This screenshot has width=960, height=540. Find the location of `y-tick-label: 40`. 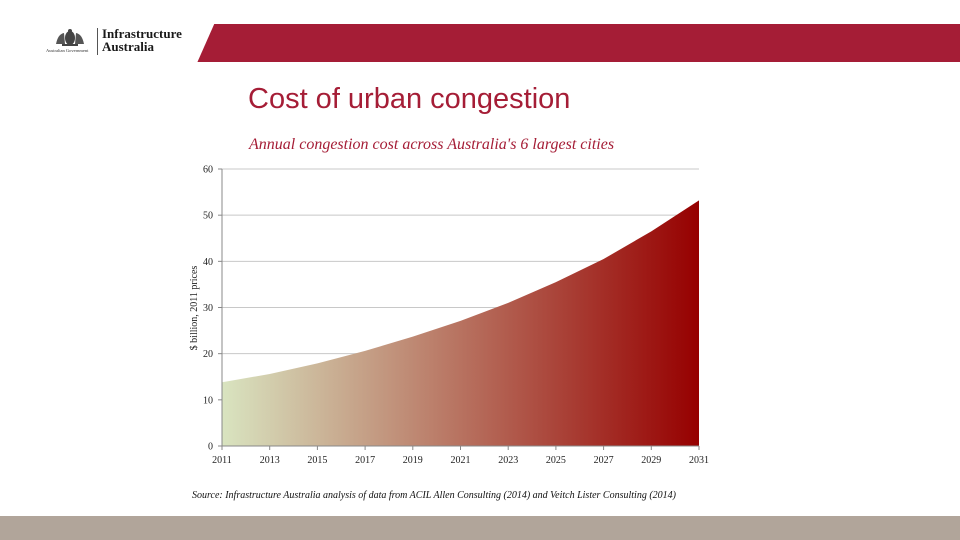

y-tick-label: 40 is located at coordinates (208, 262).